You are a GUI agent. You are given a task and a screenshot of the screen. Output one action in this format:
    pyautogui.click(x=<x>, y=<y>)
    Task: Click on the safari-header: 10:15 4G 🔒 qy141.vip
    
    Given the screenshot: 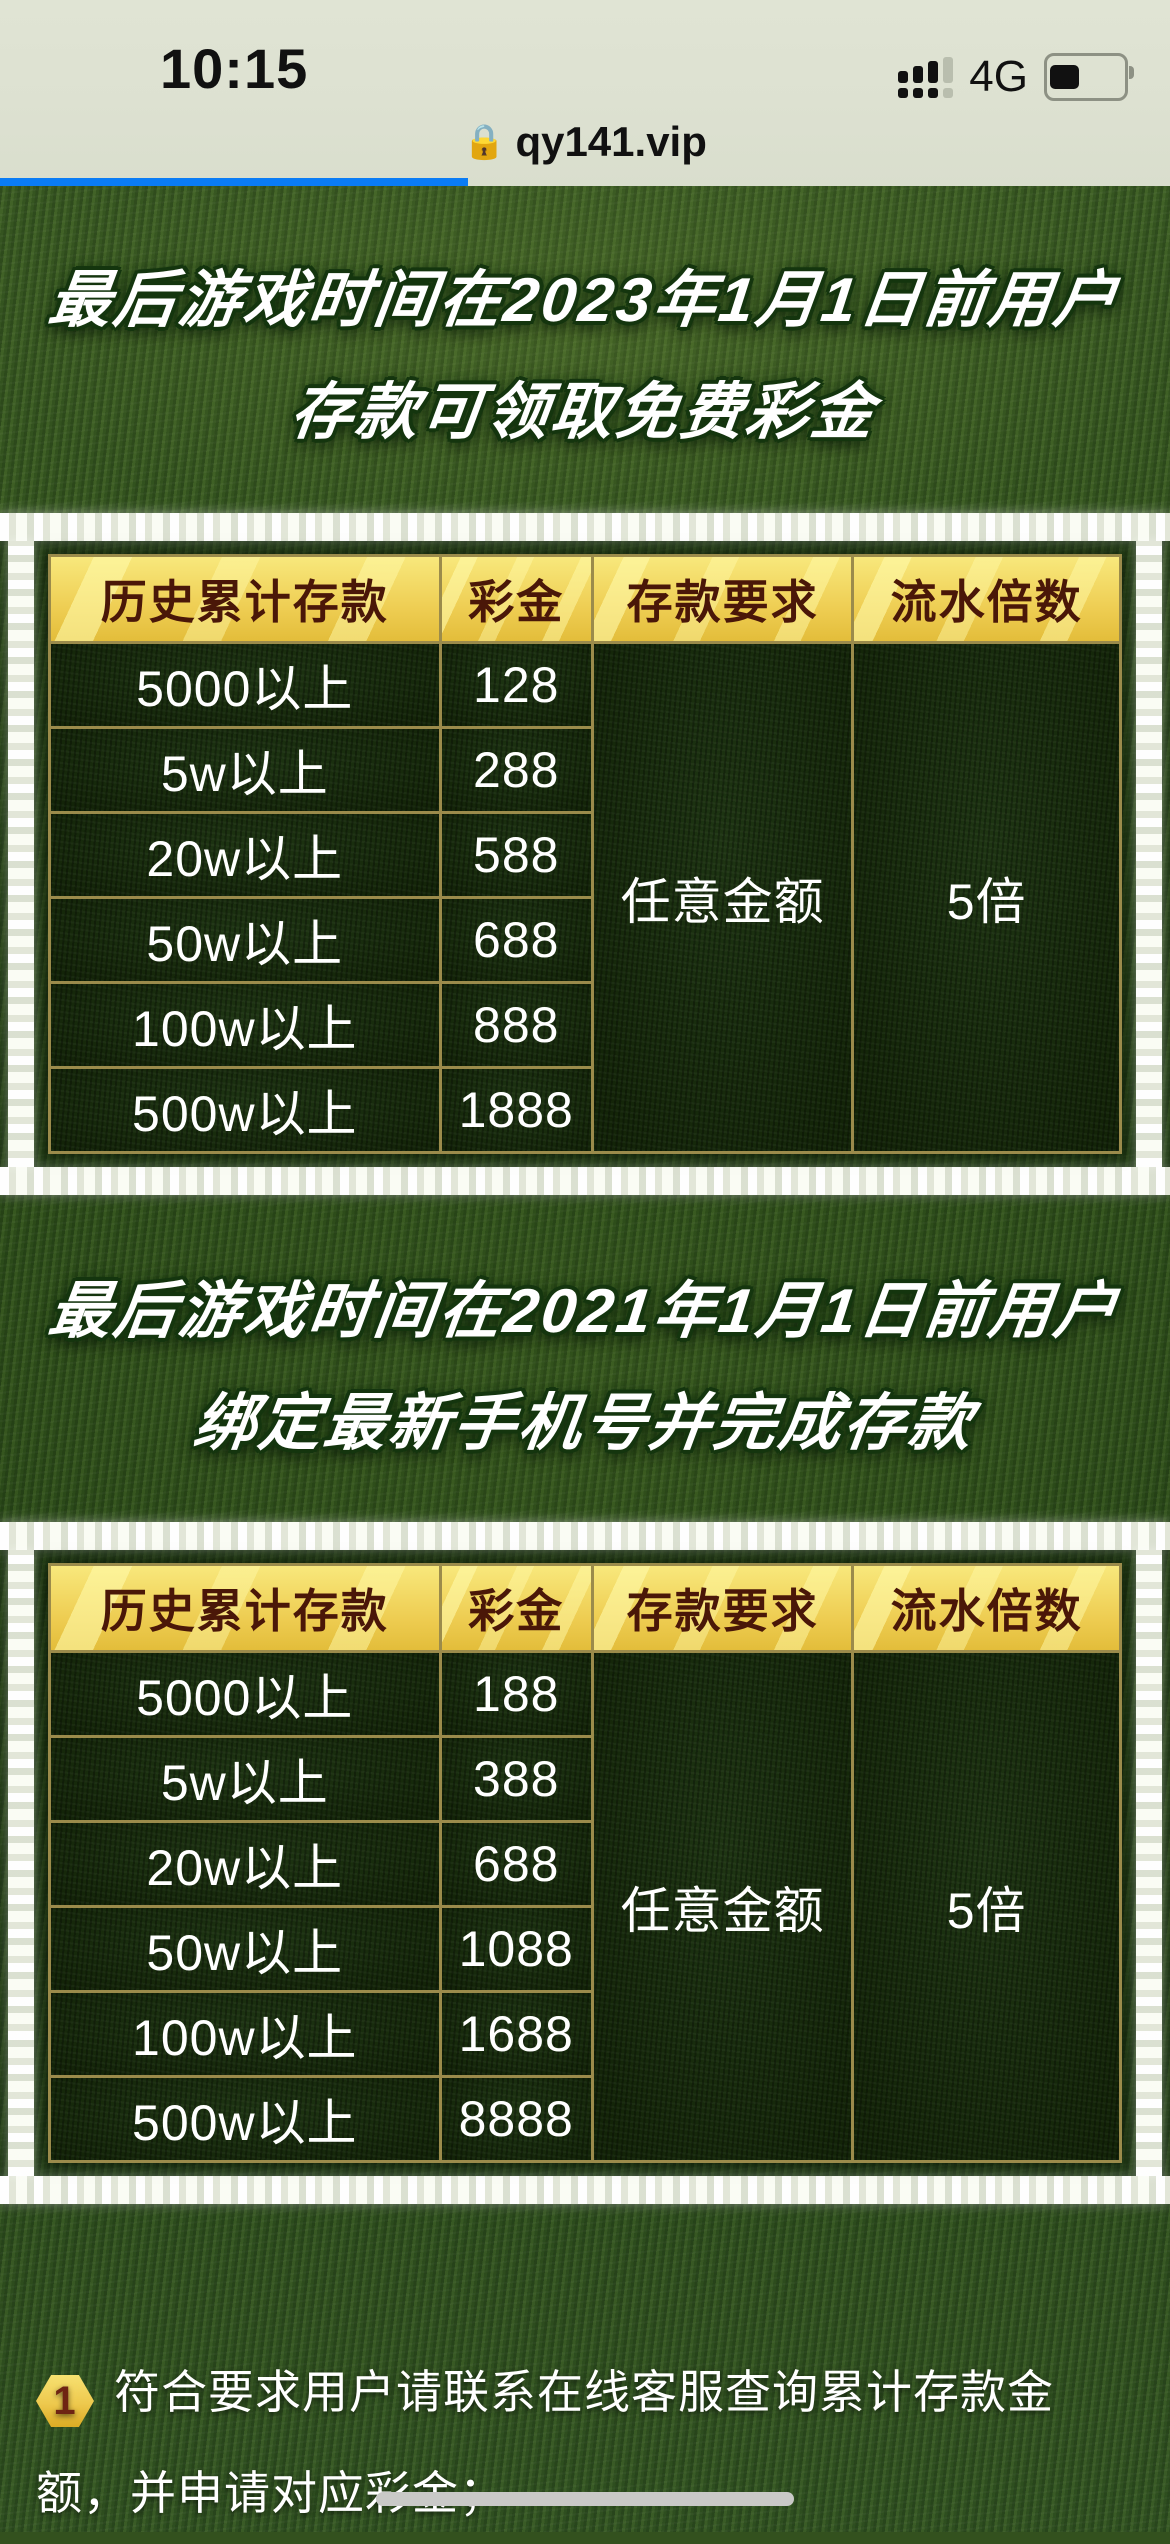 What is the action you would take?
    pyautogui.click(x=585, y=93)
    